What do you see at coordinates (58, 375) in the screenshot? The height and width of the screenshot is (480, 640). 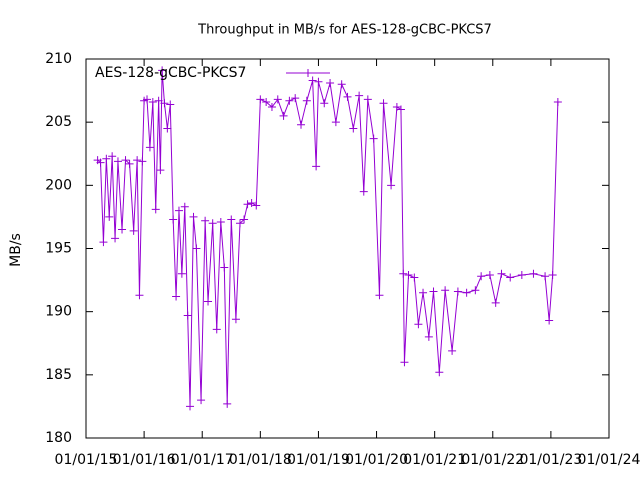 I see `y-tick-label: 185` at bounding box center [58, 375].